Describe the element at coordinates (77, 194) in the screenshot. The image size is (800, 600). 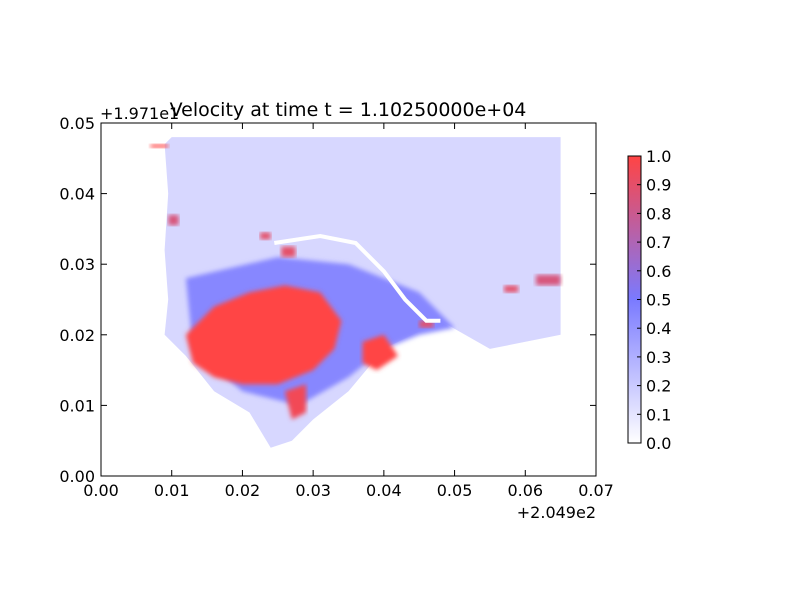
I see `y-tick-label: 0.04` at that location.